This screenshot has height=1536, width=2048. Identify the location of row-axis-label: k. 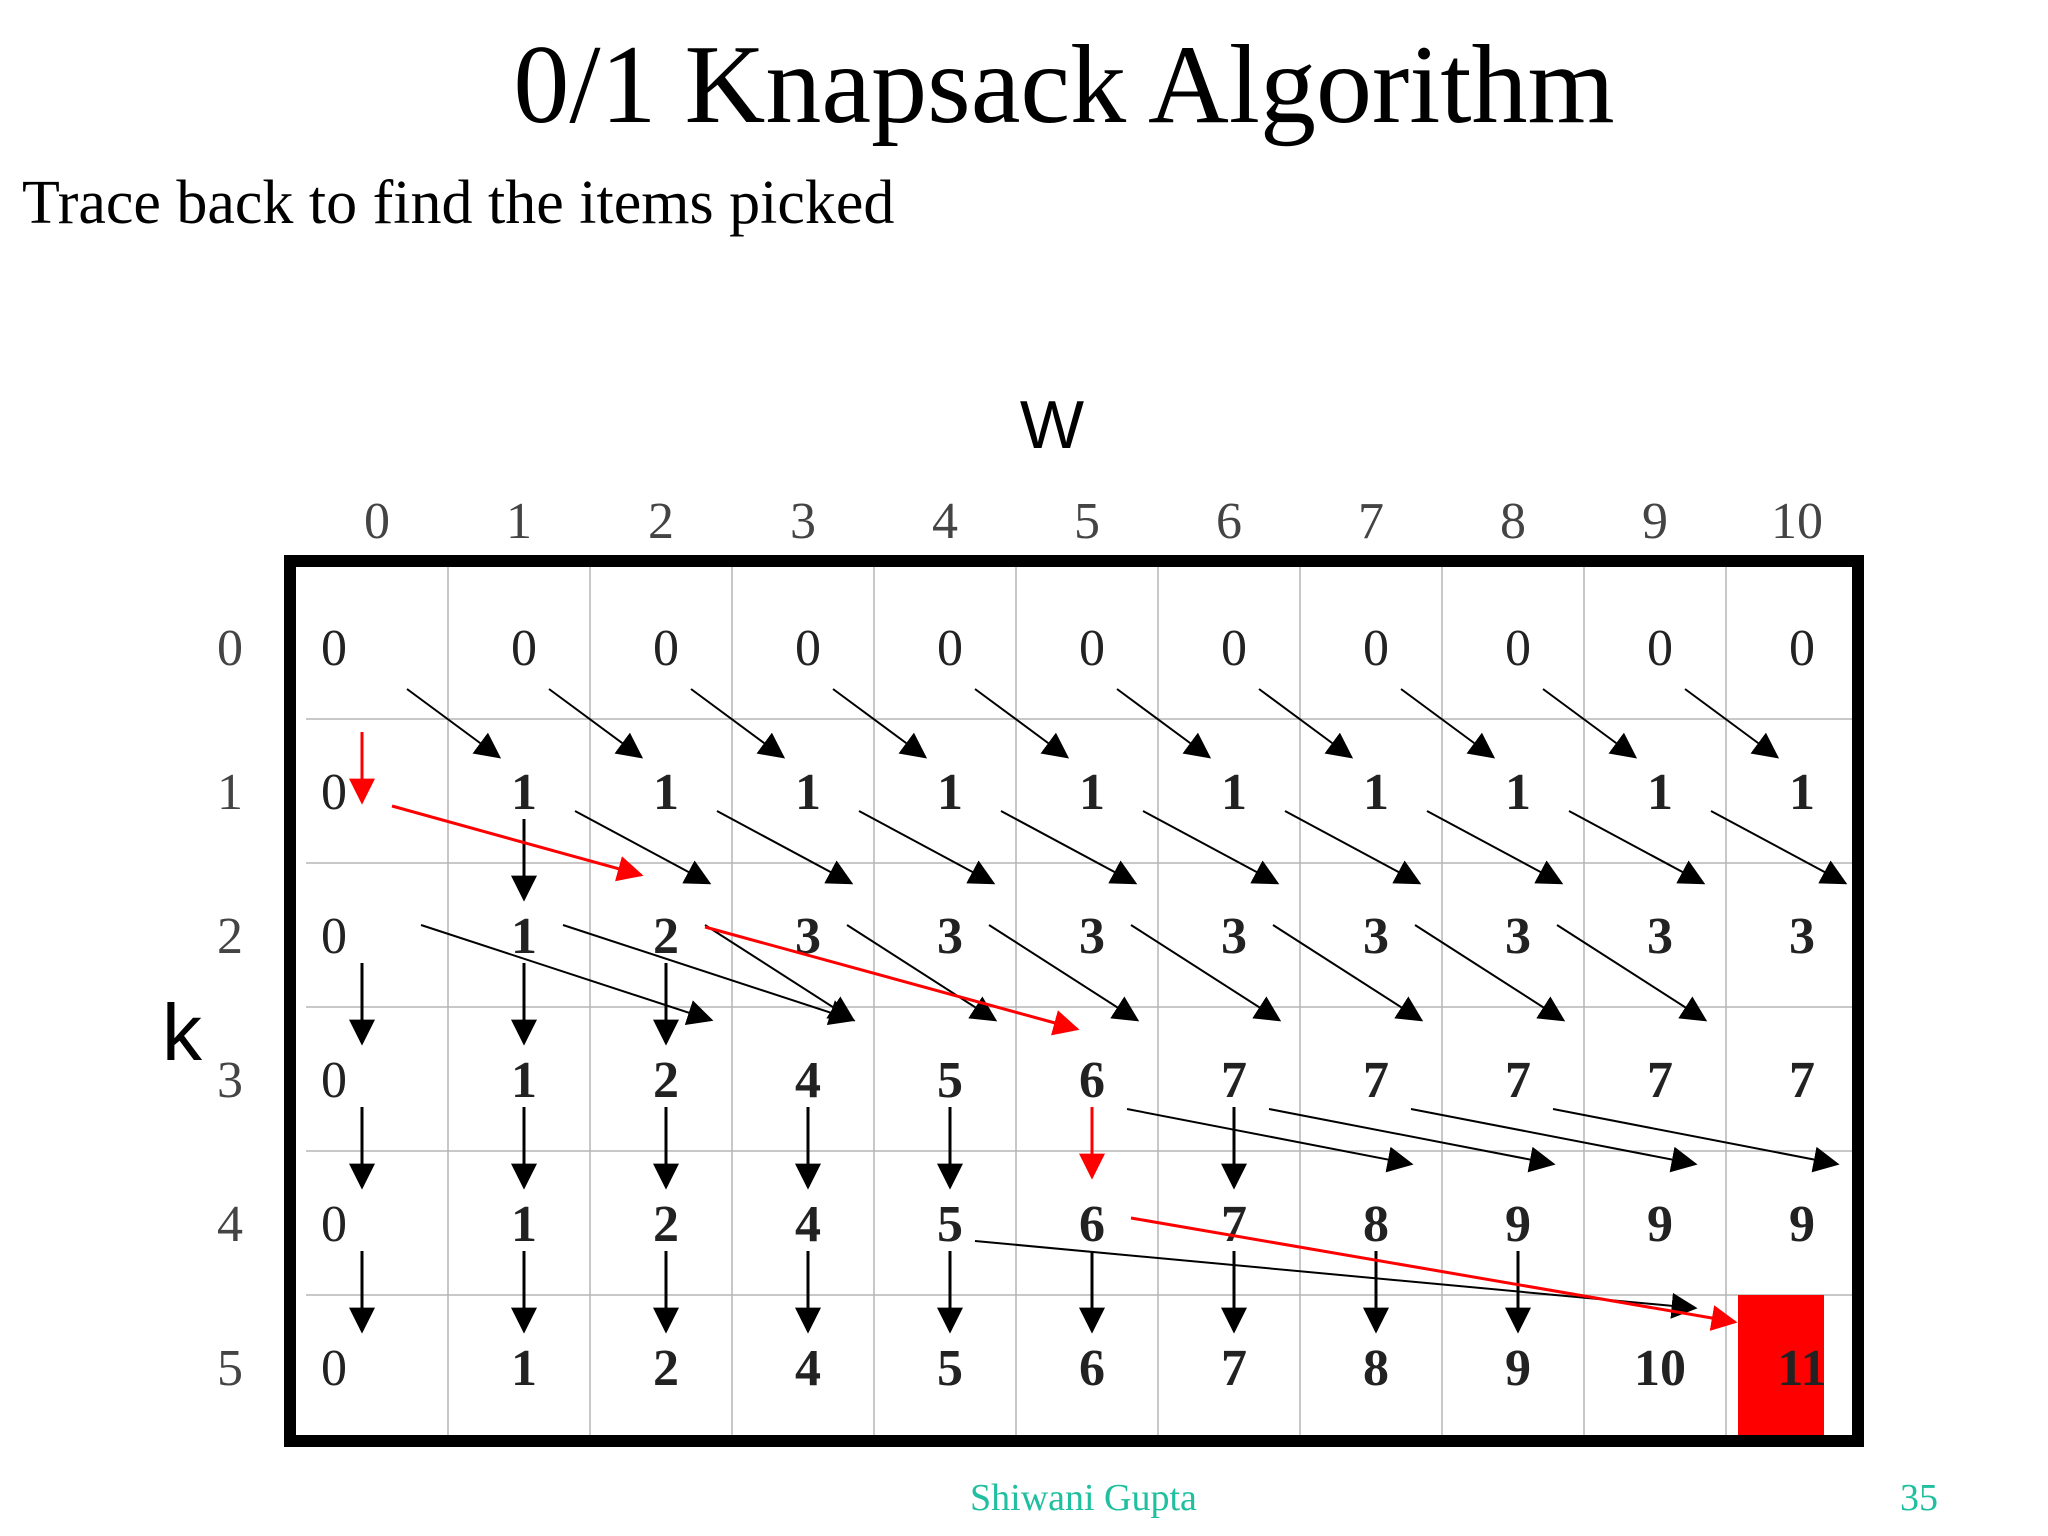
(182, 1032).